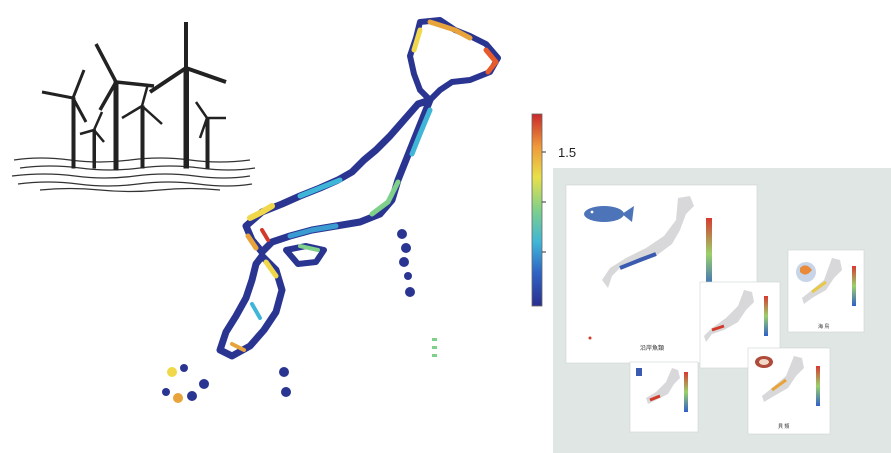 The image size is (891, 453). Describe the element at coordinates (826, 291) in the screenshot. I see `minimap-card-3: 海 鳥` at that location.